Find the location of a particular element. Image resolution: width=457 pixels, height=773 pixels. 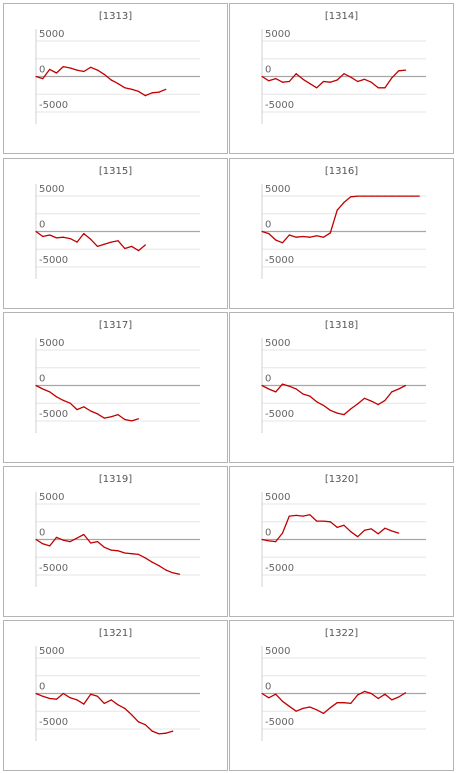

y-tick-label: 5000 is located at coordinates (277, 343).